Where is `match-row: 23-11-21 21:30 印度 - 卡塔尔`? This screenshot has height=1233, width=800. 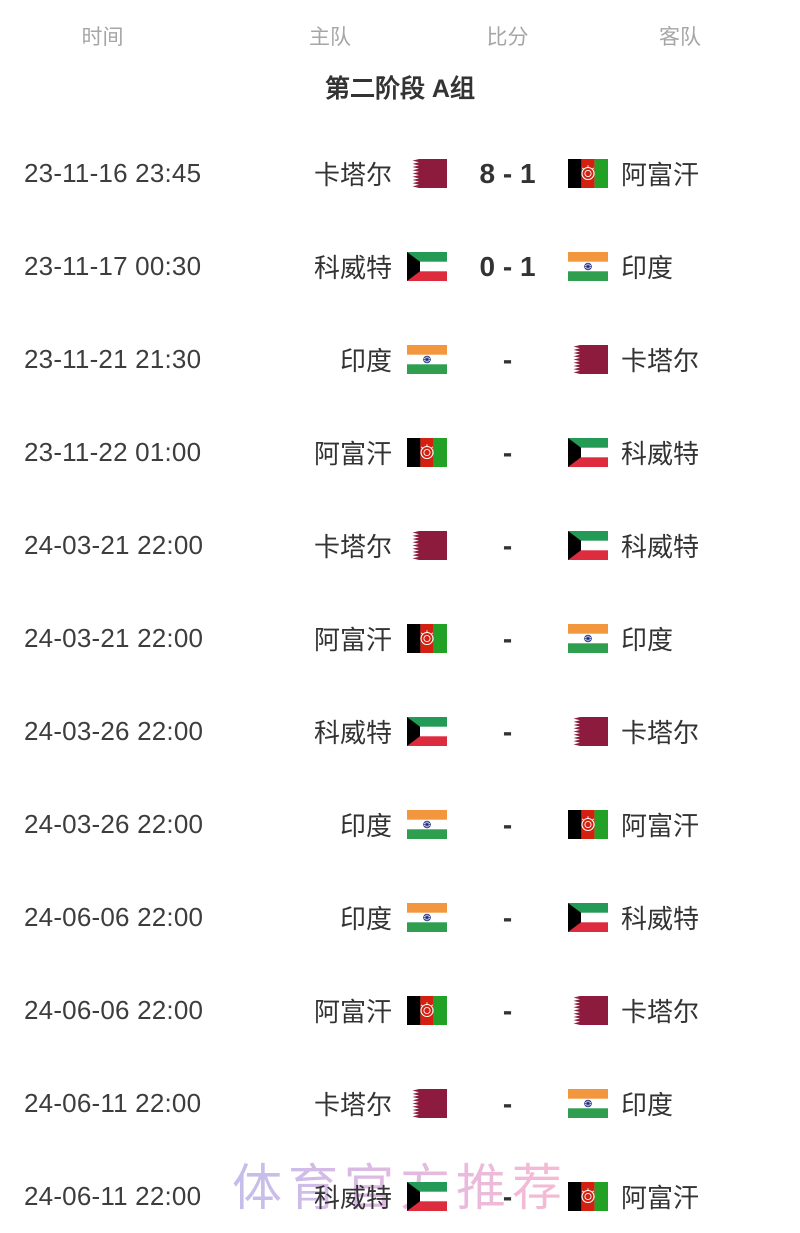 match-row: 23-11-21 21:30 印度 - 卡塔尔 is located at coordinates (400, 359).